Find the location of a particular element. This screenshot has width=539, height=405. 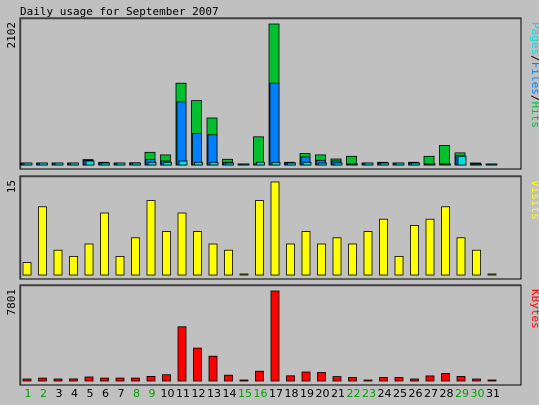

x-tick-label: 19 is located at coordinates (307, 393).